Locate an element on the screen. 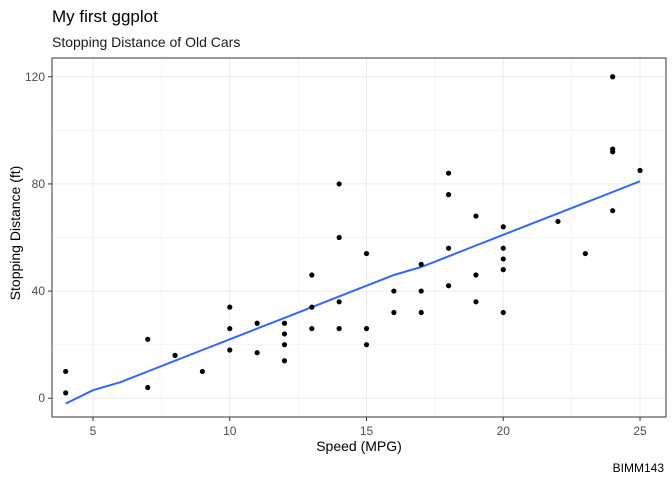  y-tick-label: 40 is located at coordinates (39, 291).